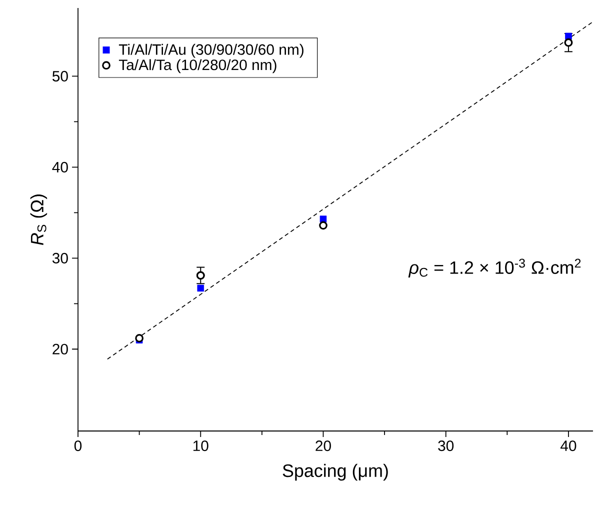 This screenshot has height=508, width=594. I want to click on x-axis-title: Spacing (μm), so click(335, 472).